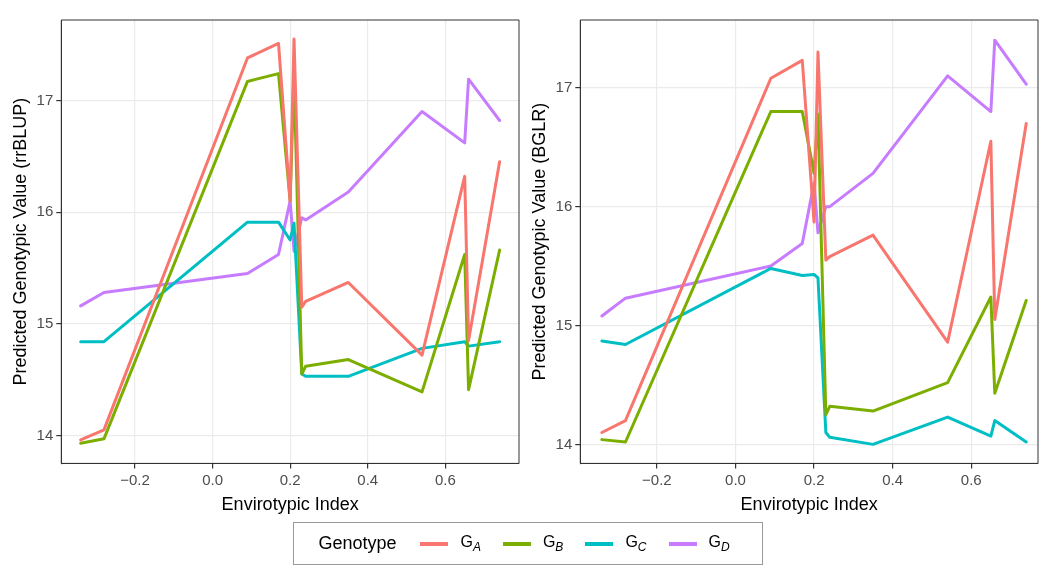 The height and width of the screenshot is (584, 1054). Describe the element at coordinates (553, 544) in the screenshot. I see `legend-label: G$_{B}$` at that location.